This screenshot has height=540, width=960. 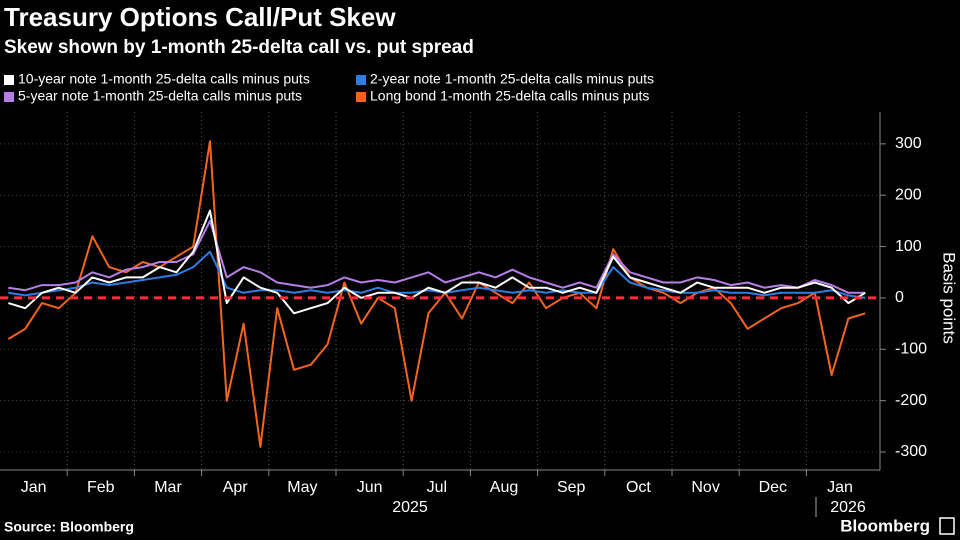 I want to click on y-tick-label: 0, so click(x=899, y=297).